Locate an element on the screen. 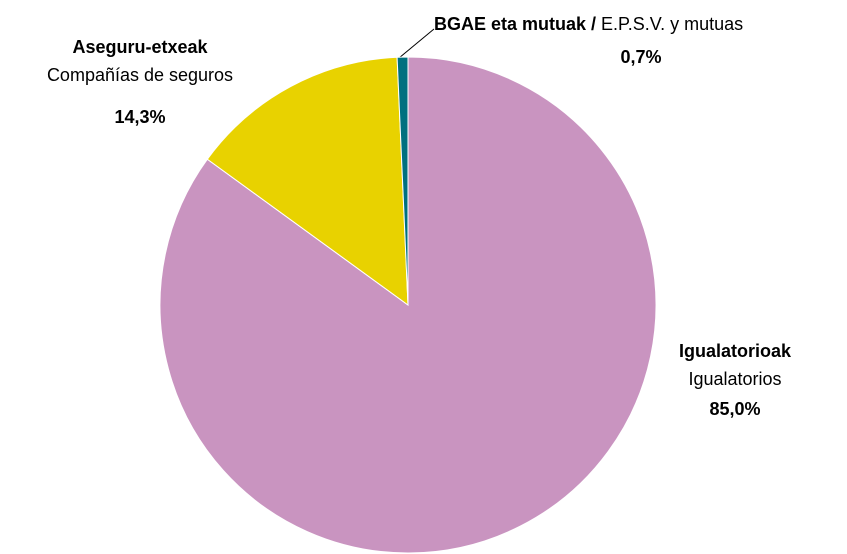 The width and height of the screenshot is (847, 554). value-label: 85,0% is located at coordinates (734, 409).